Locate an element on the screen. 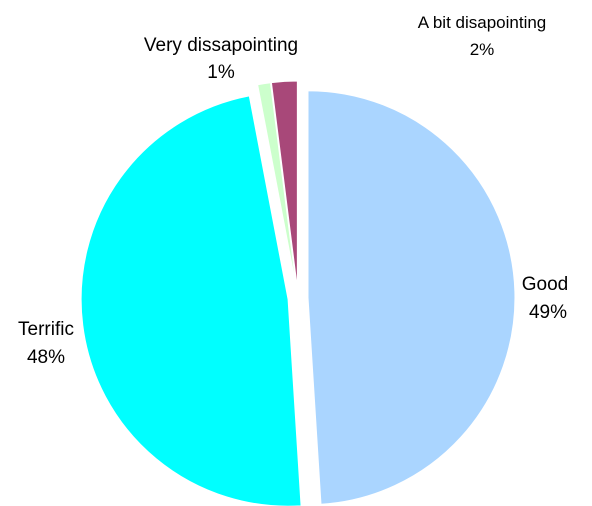  slice-label-very-dissapointing-name: Very dissapointing is located at coordinates (221, 45).